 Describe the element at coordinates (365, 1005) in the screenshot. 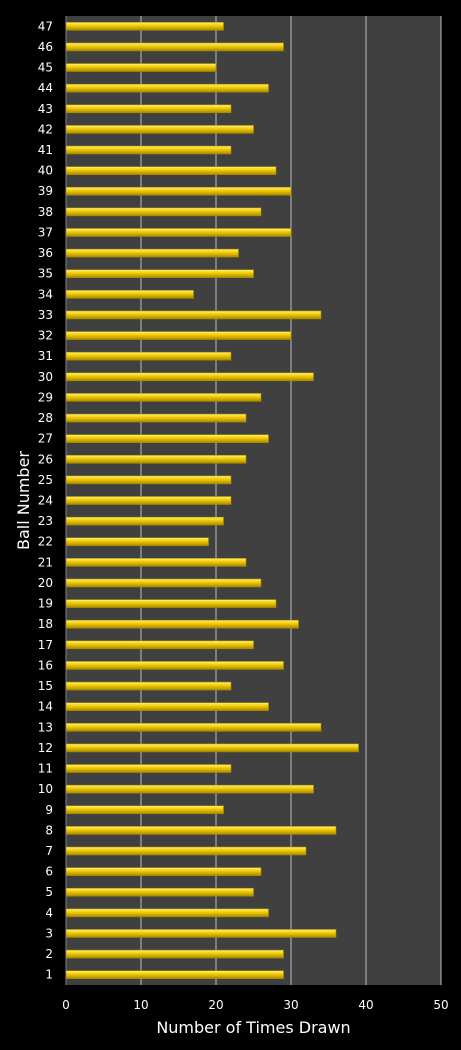

I see `x-tick-label: 40` at that location.